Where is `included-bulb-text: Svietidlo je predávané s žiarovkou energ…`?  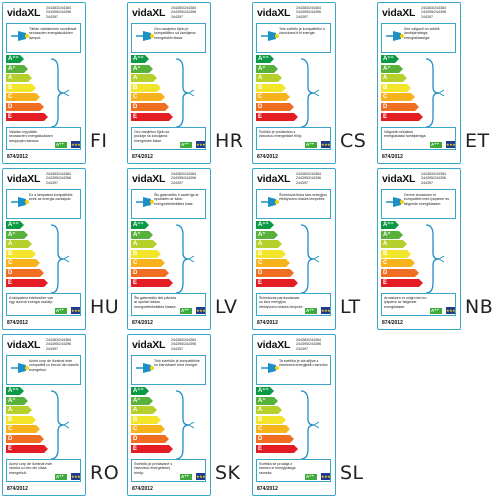 included-bulb-text: Svietidlo je predávané s žiarovkou energ… is located at coordinates (153, 468).